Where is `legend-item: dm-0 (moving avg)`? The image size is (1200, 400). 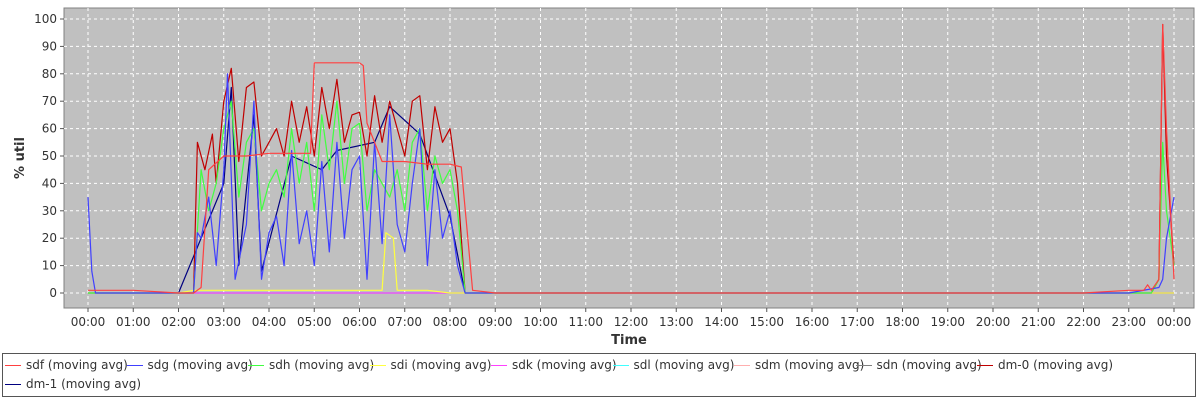 legend-item: dm-0 (moving avg) is located at coordinates (1045, 365).